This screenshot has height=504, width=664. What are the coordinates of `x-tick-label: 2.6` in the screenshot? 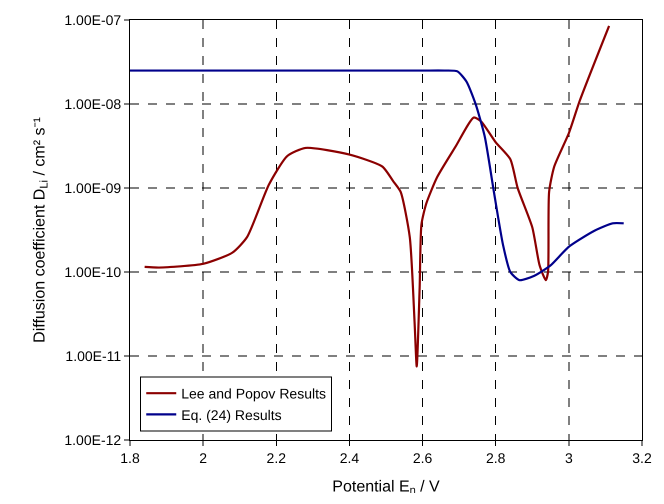 It's located at (422, 458).